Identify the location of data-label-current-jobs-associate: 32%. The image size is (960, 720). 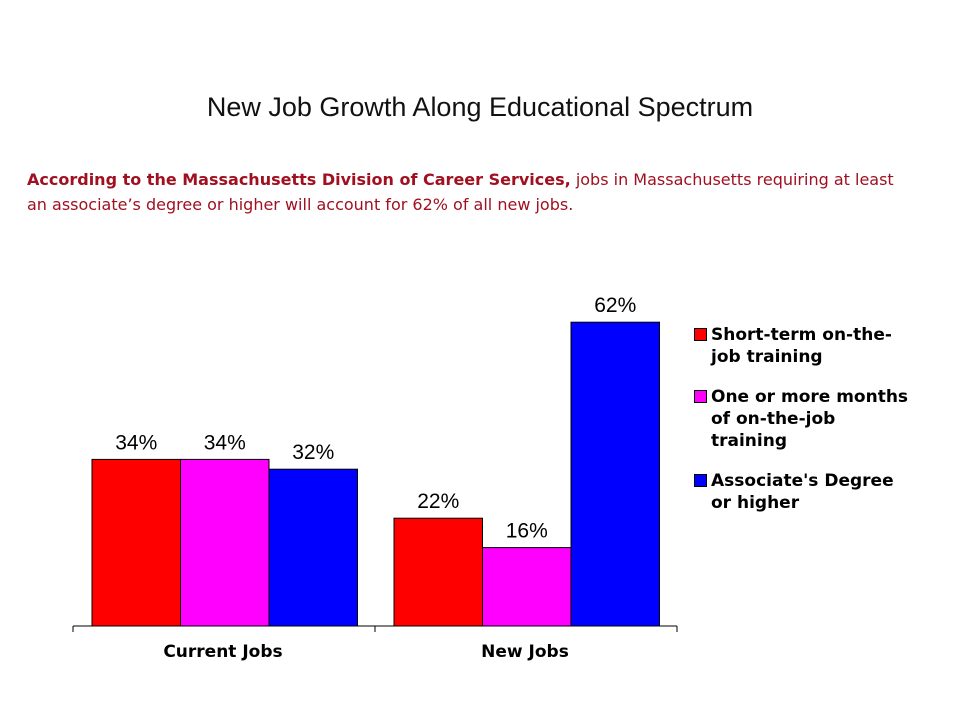
(313, 452).